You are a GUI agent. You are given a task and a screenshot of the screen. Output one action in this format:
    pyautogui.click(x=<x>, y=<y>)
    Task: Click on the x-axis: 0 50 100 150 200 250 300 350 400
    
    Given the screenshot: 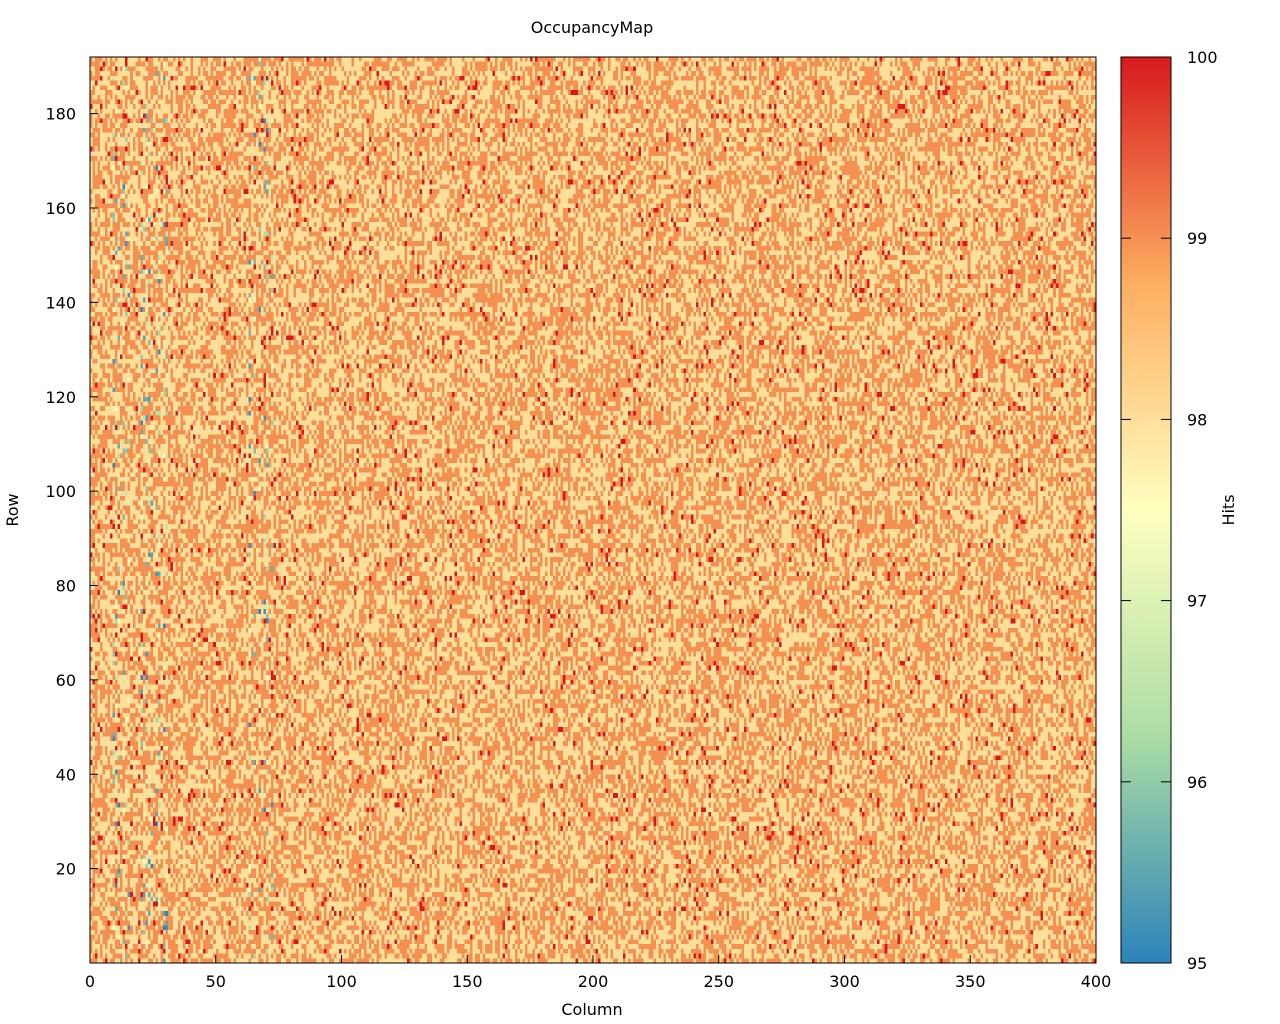 What is the action you would take?
    pyautogui.click(x=598, y=973)
    